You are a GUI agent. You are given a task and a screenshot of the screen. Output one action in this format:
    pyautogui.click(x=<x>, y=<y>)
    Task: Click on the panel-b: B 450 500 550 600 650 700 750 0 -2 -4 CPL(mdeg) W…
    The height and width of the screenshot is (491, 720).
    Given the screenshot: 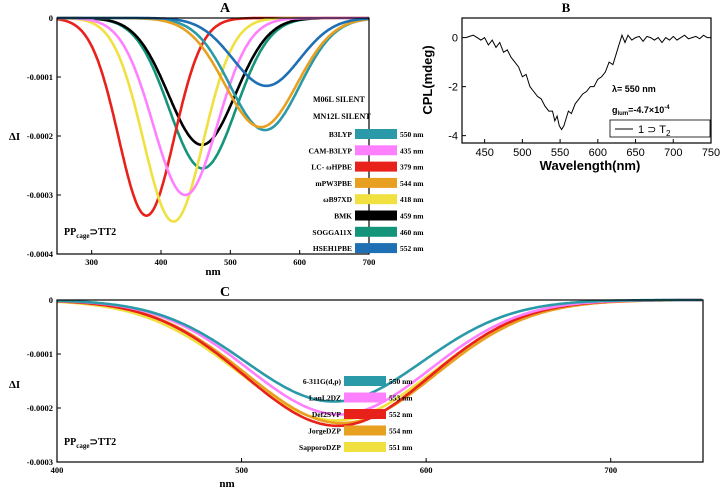 What is the action you would take?
    pyautogui.click(x=570, y=86)
    